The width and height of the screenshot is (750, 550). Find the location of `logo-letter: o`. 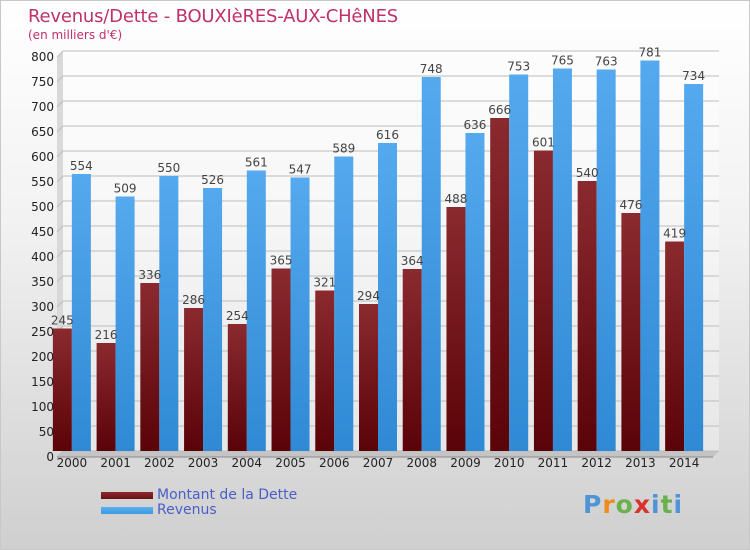

logo-letter: o is located at coordinates (624, 504).